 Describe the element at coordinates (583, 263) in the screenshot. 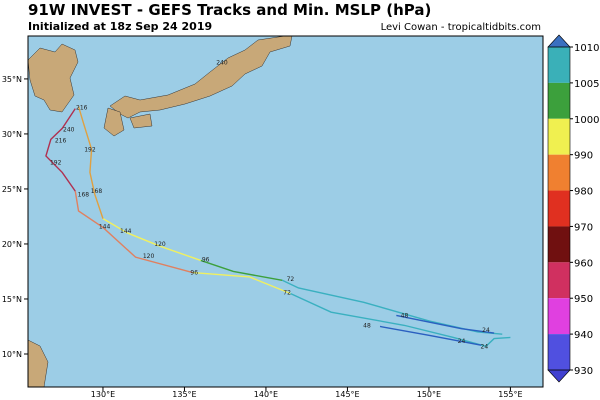

I see `colorbar-tick-label: 960` at that location.